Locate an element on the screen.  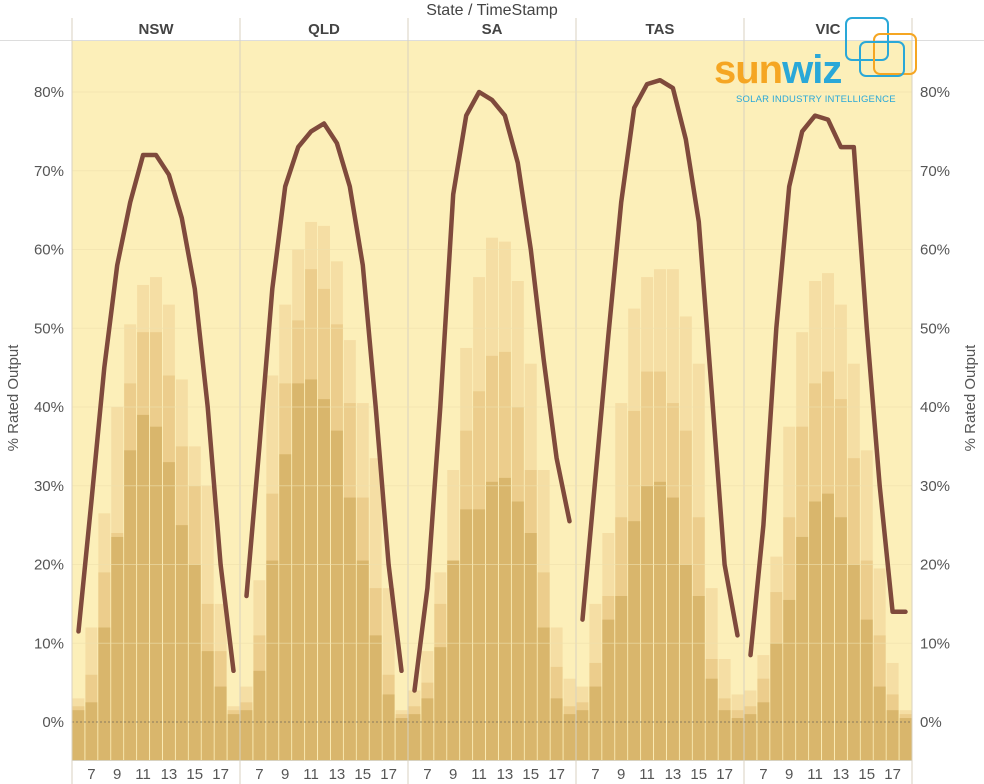
y-axis-title-left: % Rated Output is located at coordinates (13, 398).